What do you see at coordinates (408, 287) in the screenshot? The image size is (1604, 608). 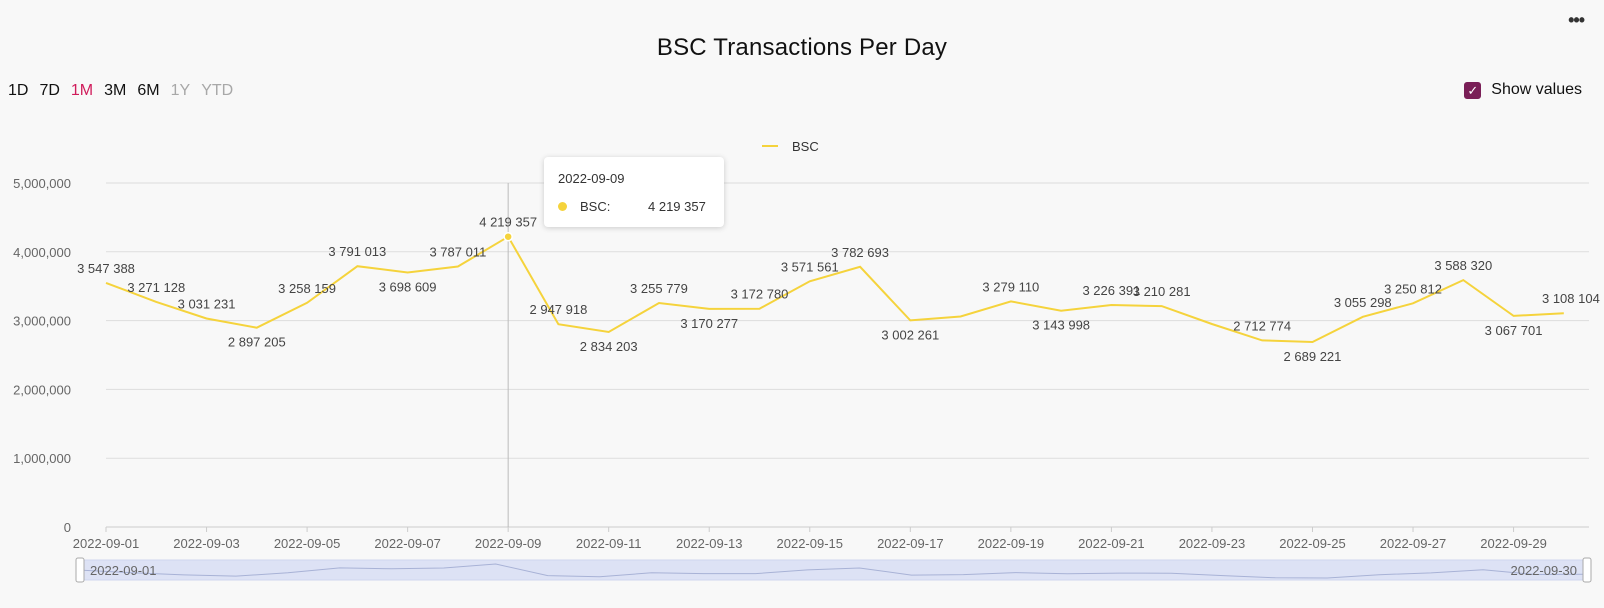 I see `data-label: 3 698 609` at bounding box center [408, 287].